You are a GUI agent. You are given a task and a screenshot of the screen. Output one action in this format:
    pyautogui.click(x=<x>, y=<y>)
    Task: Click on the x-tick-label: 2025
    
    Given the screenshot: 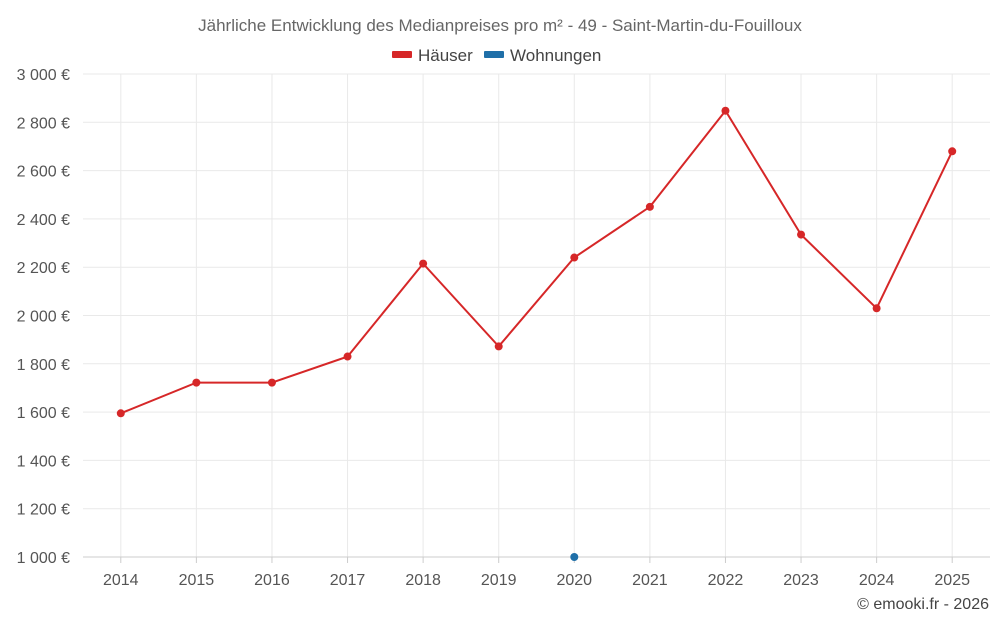 What is the action you would take?
    pyautogui.click(x=952, y=580)
    